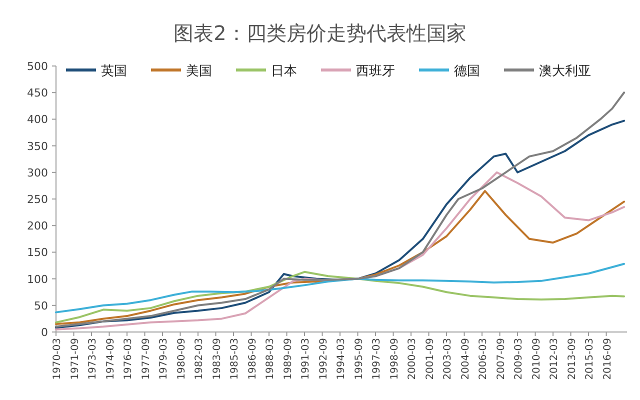 This screenshot has height=400, width=640. I want to click on x-tick-label: 1988-03, so click(270, 359).